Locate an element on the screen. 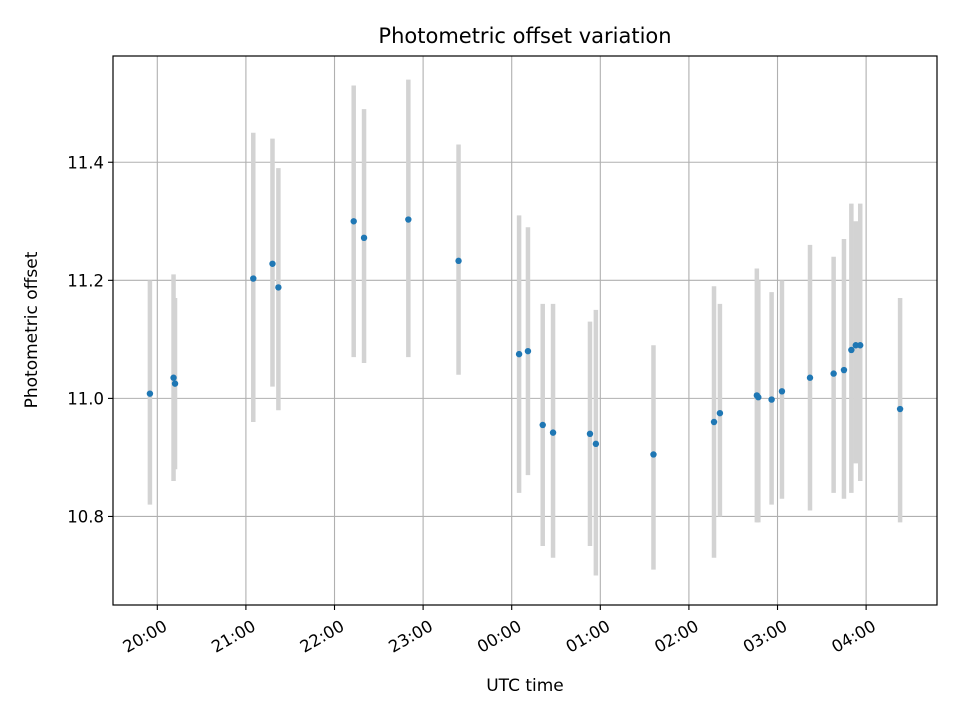 The height and width of the screenshot is (720, 960). chart-title: Photometric offset variation is located at coordinates (524, 36).